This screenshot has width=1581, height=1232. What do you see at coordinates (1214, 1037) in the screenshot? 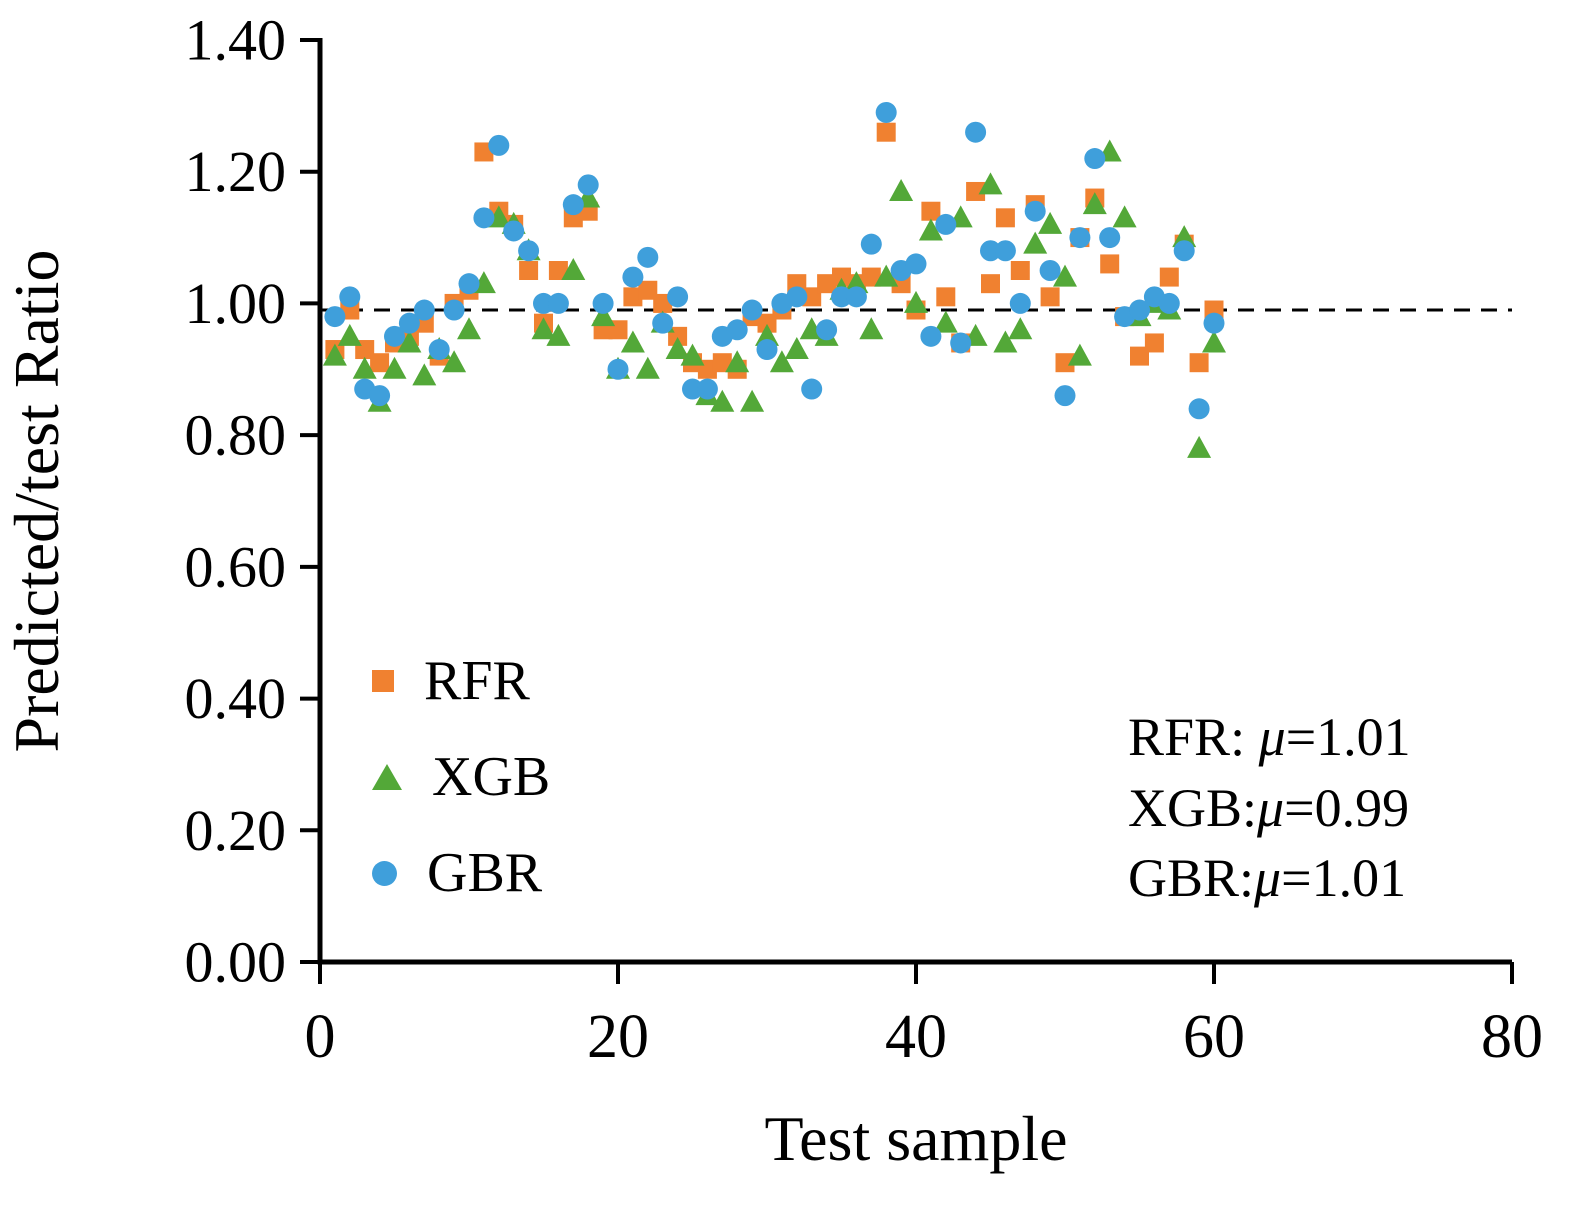
I see `x-tick-label: 60` at bounding box center [1214, 1037].